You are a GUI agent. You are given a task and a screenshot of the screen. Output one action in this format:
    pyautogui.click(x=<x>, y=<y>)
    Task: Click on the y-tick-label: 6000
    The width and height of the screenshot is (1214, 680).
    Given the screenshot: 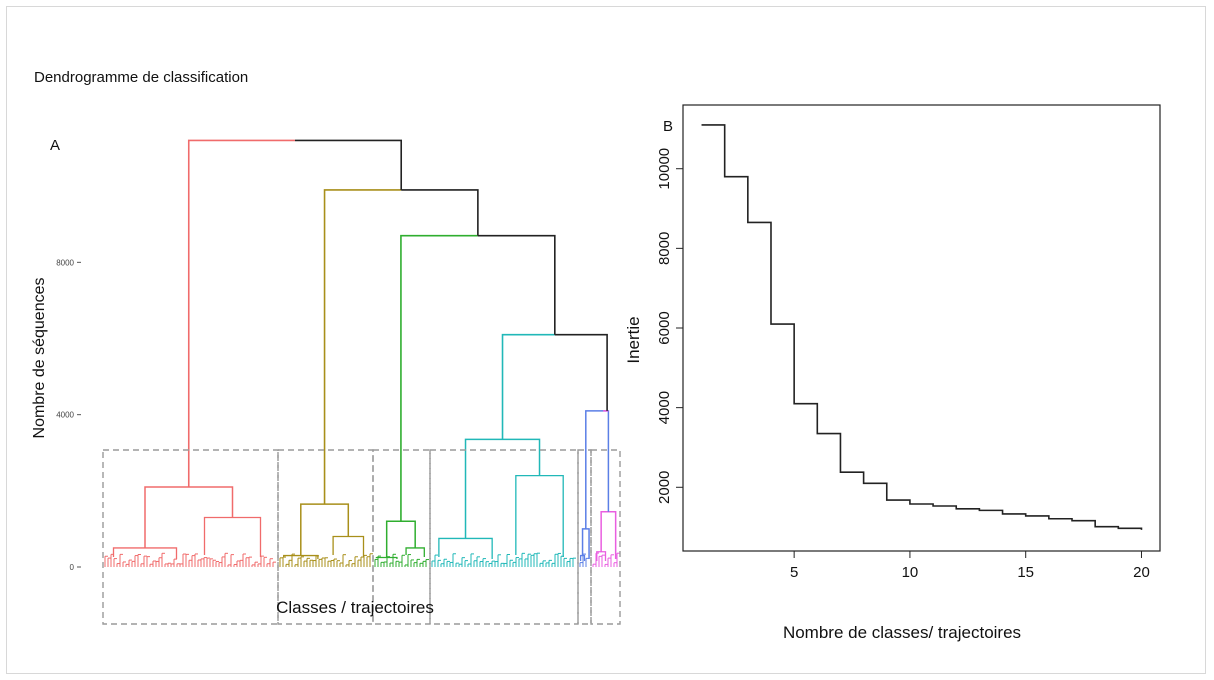 What is the action you would take?
    pyautogui.click(x=664, y=327)
    